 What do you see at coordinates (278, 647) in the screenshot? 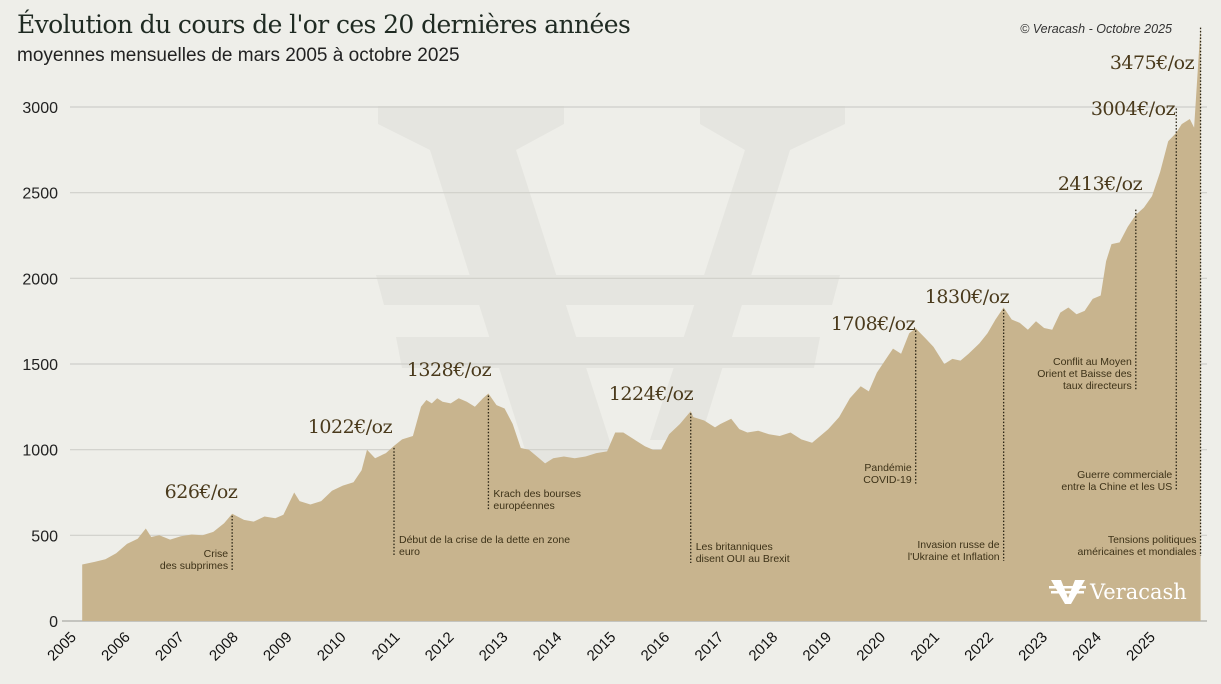
I see `x-tick-label: 2009` at bounding box center [278, 647].